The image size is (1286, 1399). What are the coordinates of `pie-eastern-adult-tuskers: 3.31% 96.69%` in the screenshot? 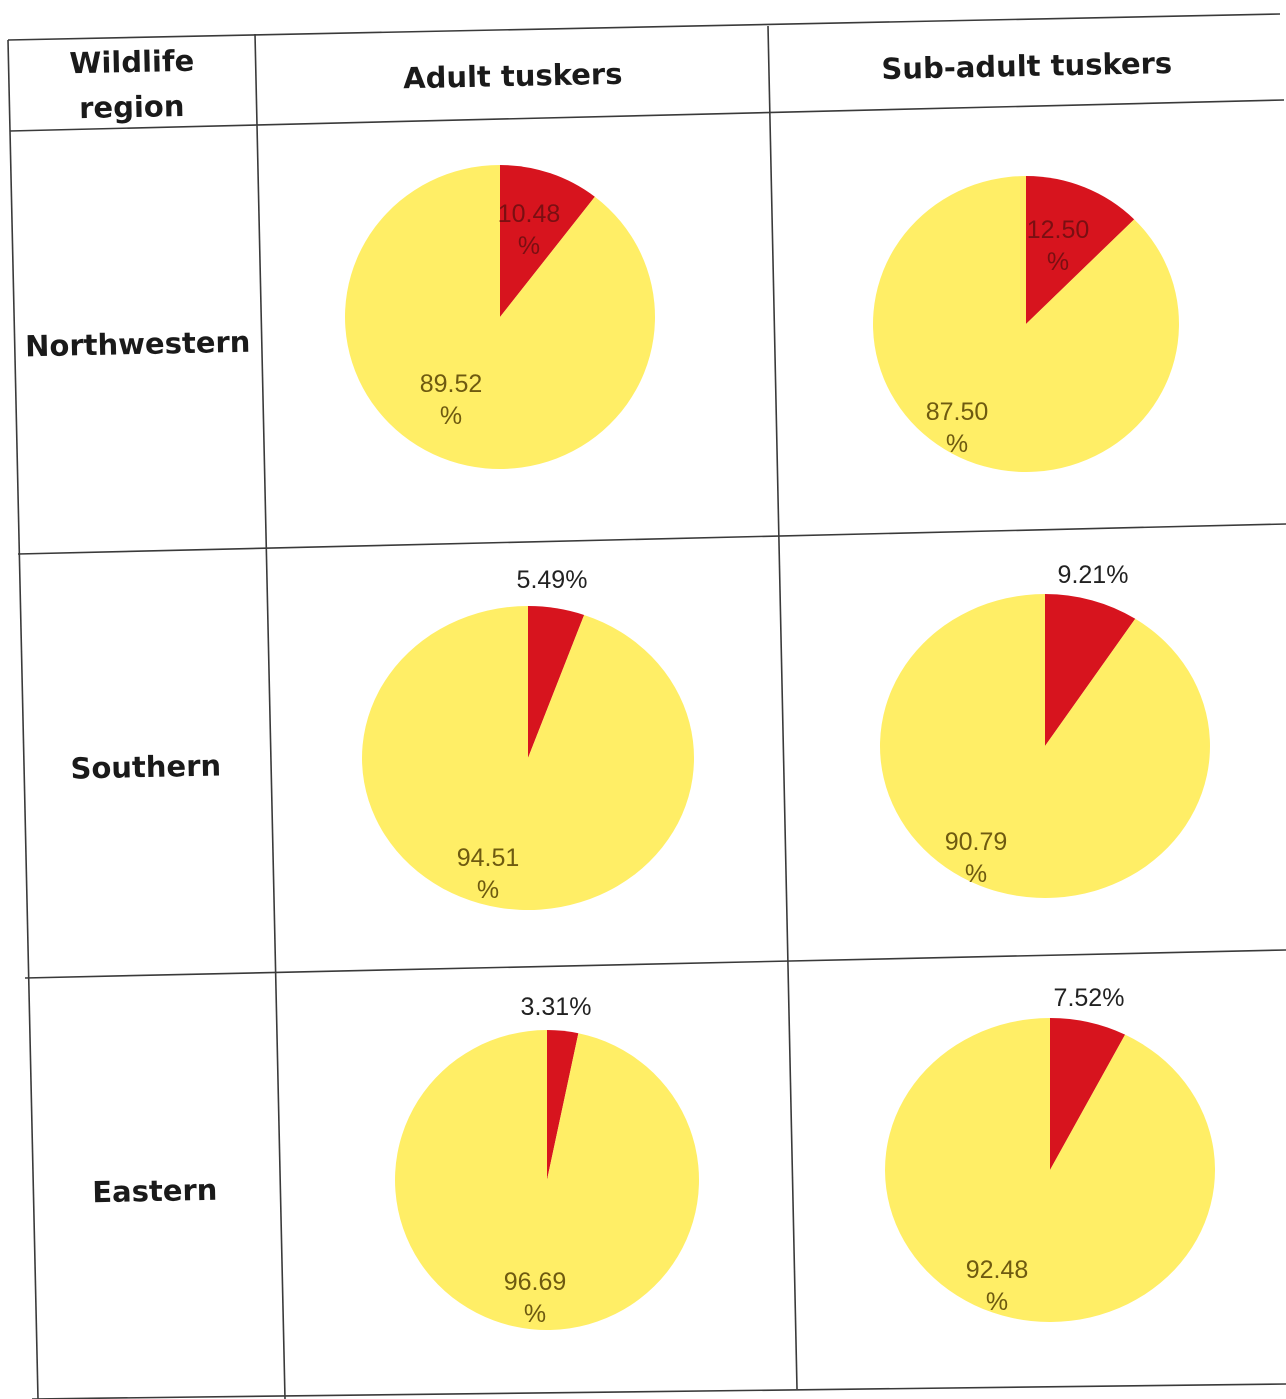 It's located at (547, 1161).